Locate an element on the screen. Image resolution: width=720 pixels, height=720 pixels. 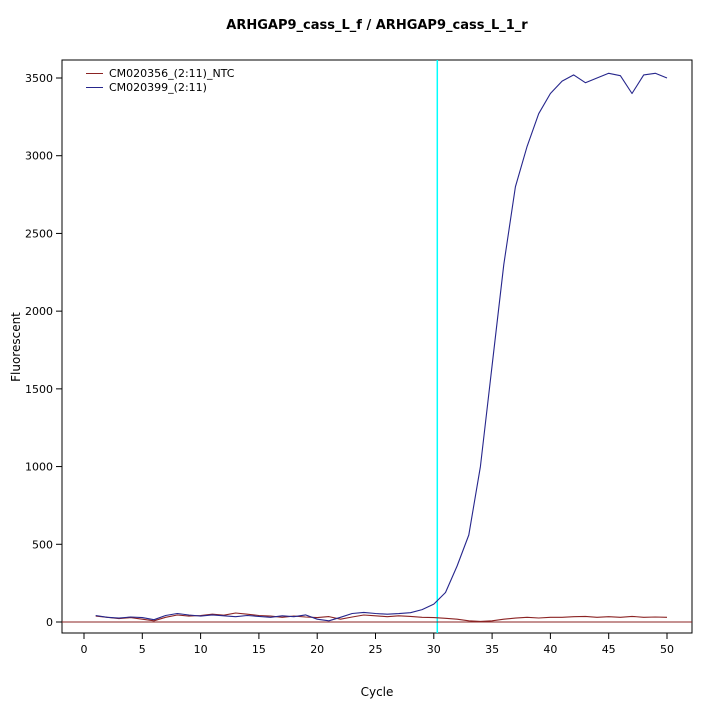
x-tick-label: 5 is located at coordinates (142, 649).